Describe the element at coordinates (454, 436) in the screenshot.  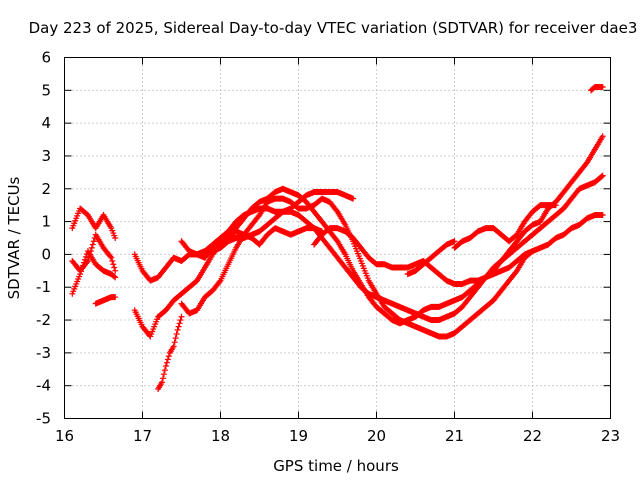
I see `x-tick-label: 21` at that location.